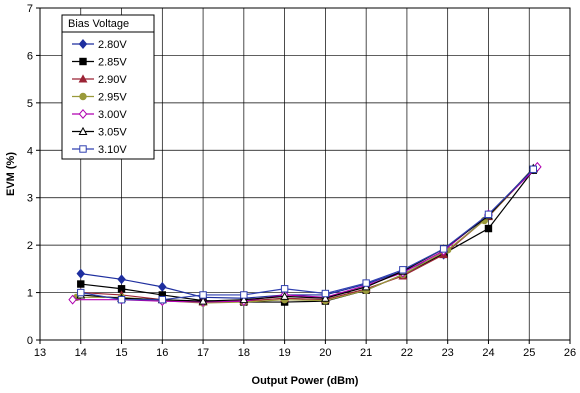  Describe the element at coordinates (11, 174) in the screenshot. I see `y-axis-title: EVM (%)` at that location.